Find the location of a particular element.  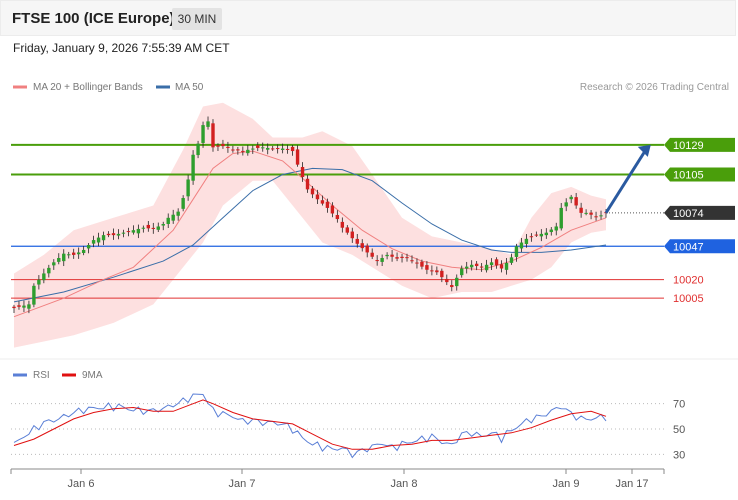

level-label: 10074 is located at coordinates (688, 214).